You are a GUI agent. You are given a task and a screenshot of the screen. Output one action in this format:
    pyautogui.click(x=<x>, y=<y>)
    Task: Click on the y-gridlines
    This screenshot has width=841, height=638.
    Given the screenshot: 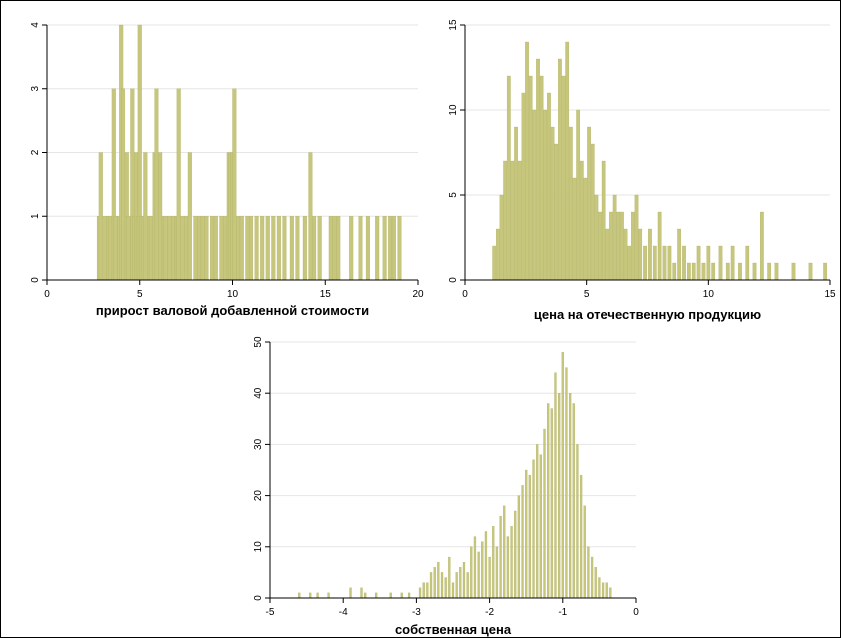 What is the action you would take?
    pyautogui.click(x=453, y=444)
    